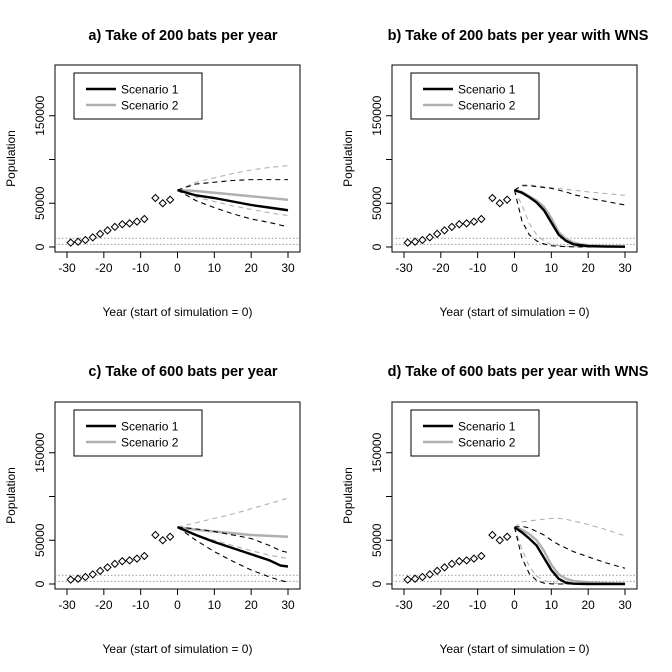 The height and width of the screenshot is (672, 672). What do you see at coordinates (182, 36) in the screenshot?
I see `chart-title: a) Take of 200 bats per year` at bounding box center [182, 36].